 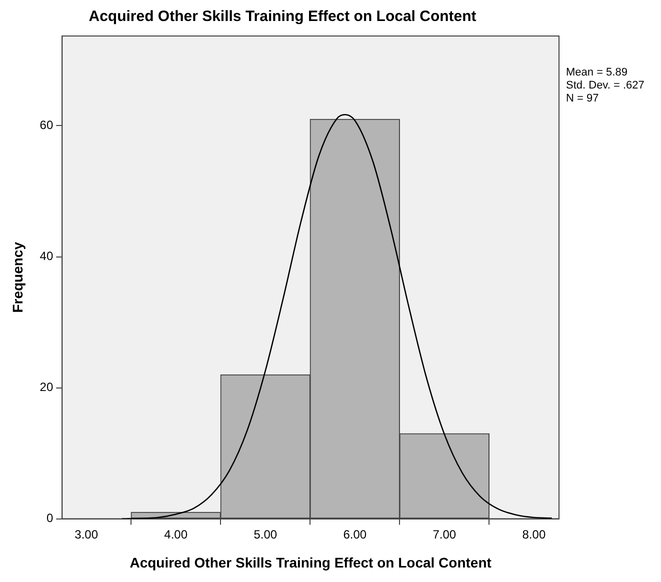 I want to click on x-tick-label: 6.00, so click(x=355, y=534).